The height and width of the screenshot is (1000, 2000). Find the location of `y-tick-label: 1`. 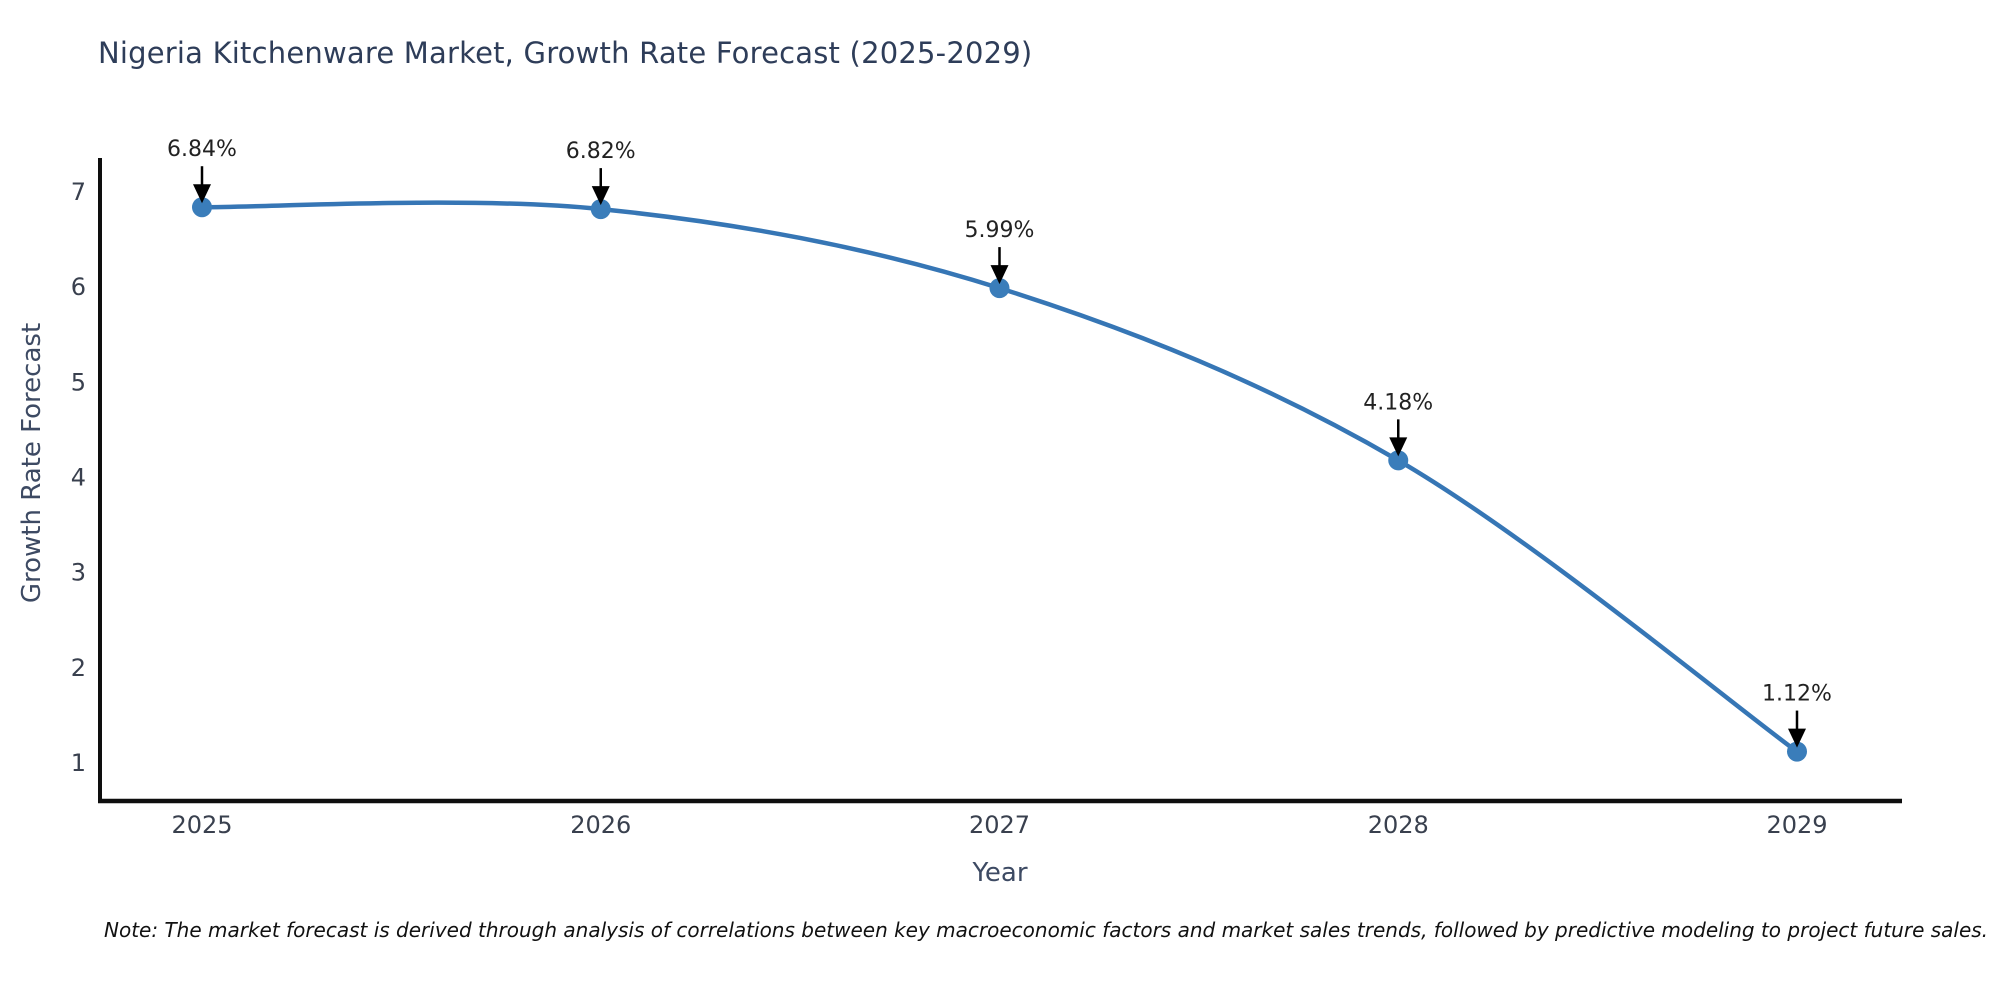

y-tick-label: 1 is located at coordinates (78, 763).